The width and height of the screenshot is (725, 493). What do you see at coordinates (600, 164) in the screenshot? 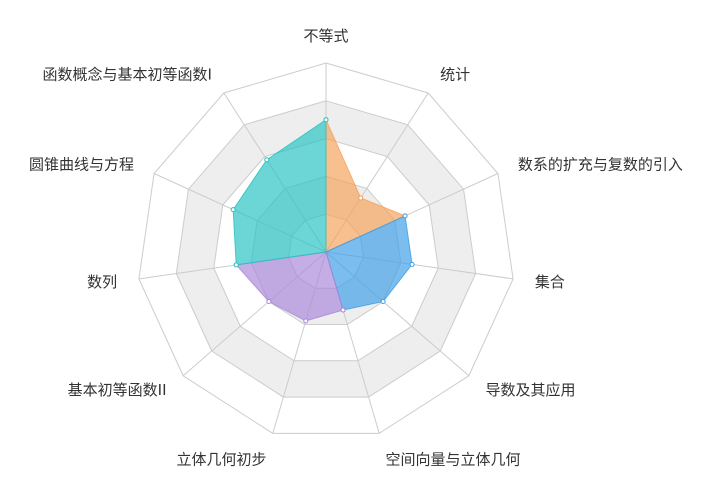
I see `radar-axis-label-2: 数系的扩充与复数的引入` at bounding box center [600, 164].